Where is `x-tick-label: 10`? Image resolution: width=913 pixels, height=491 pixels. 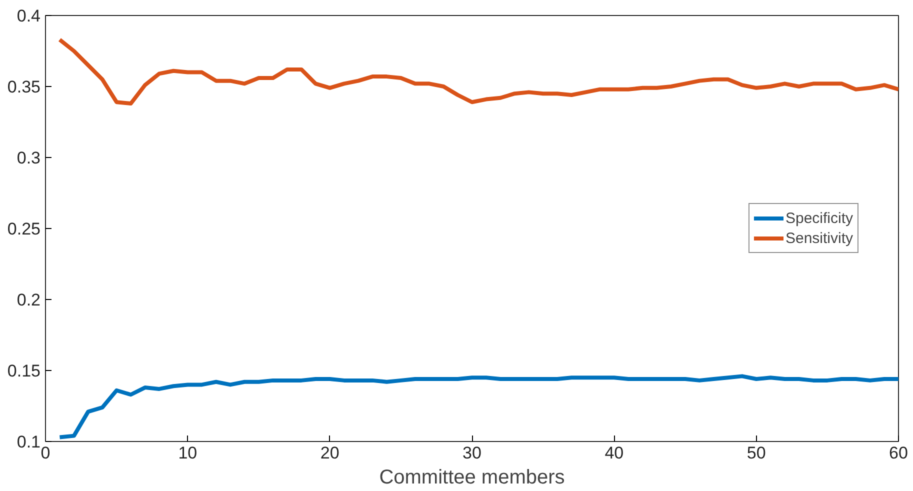
x-tick-label: 10 is located at coordinates (188, 453).